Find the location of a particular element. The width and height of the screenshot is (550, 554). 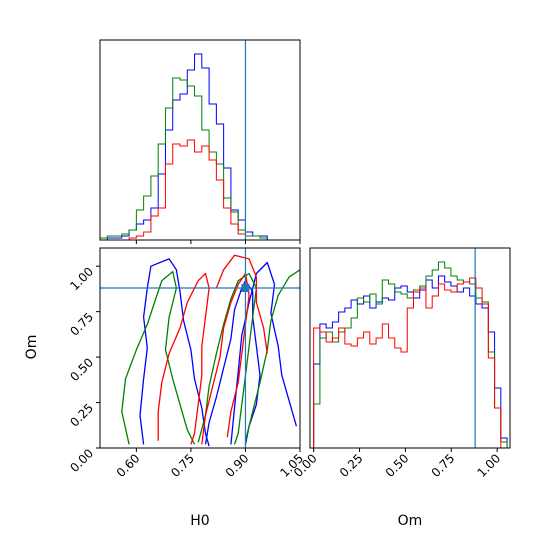

hist-Om-x-tick-label: 1.00 is located at coordinates (488, 465).